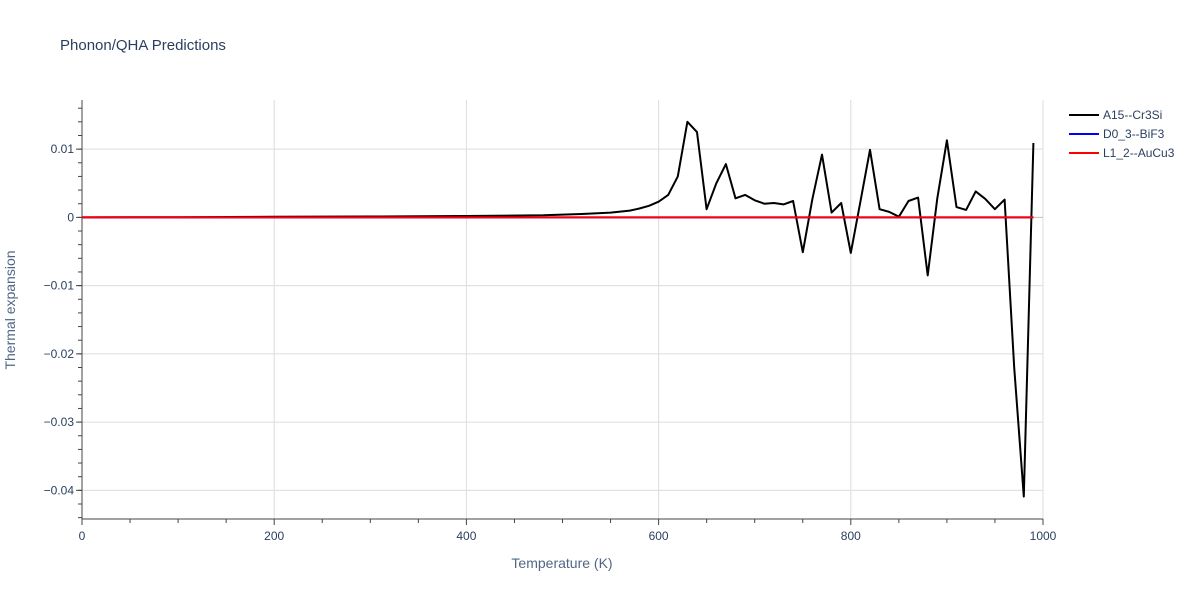  What do you see at coordinates (1132, 115) in the screenshot?
I see `legend-label: A15--Cr3Si` at bounding box center [1132, 115].